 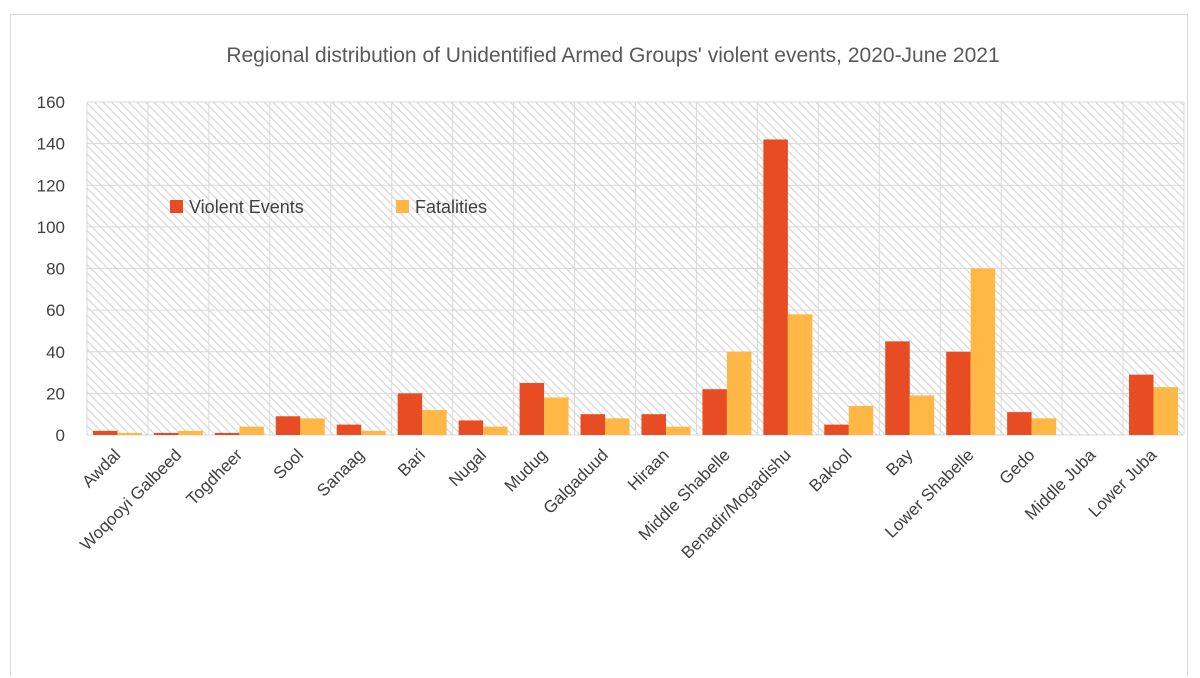 I want to click on legend-swatch-violent-events, so click(x=176, y=206).